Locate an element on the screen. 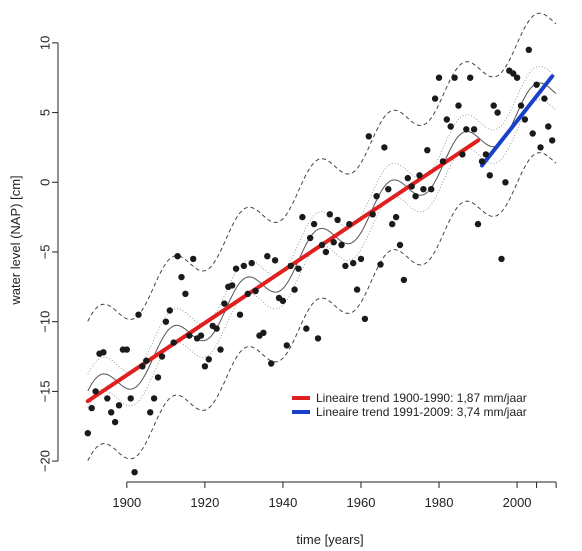 The height and width of the screenshot is (551, 582). x-axis-title: time [years] is located at coordinates (329, 539).